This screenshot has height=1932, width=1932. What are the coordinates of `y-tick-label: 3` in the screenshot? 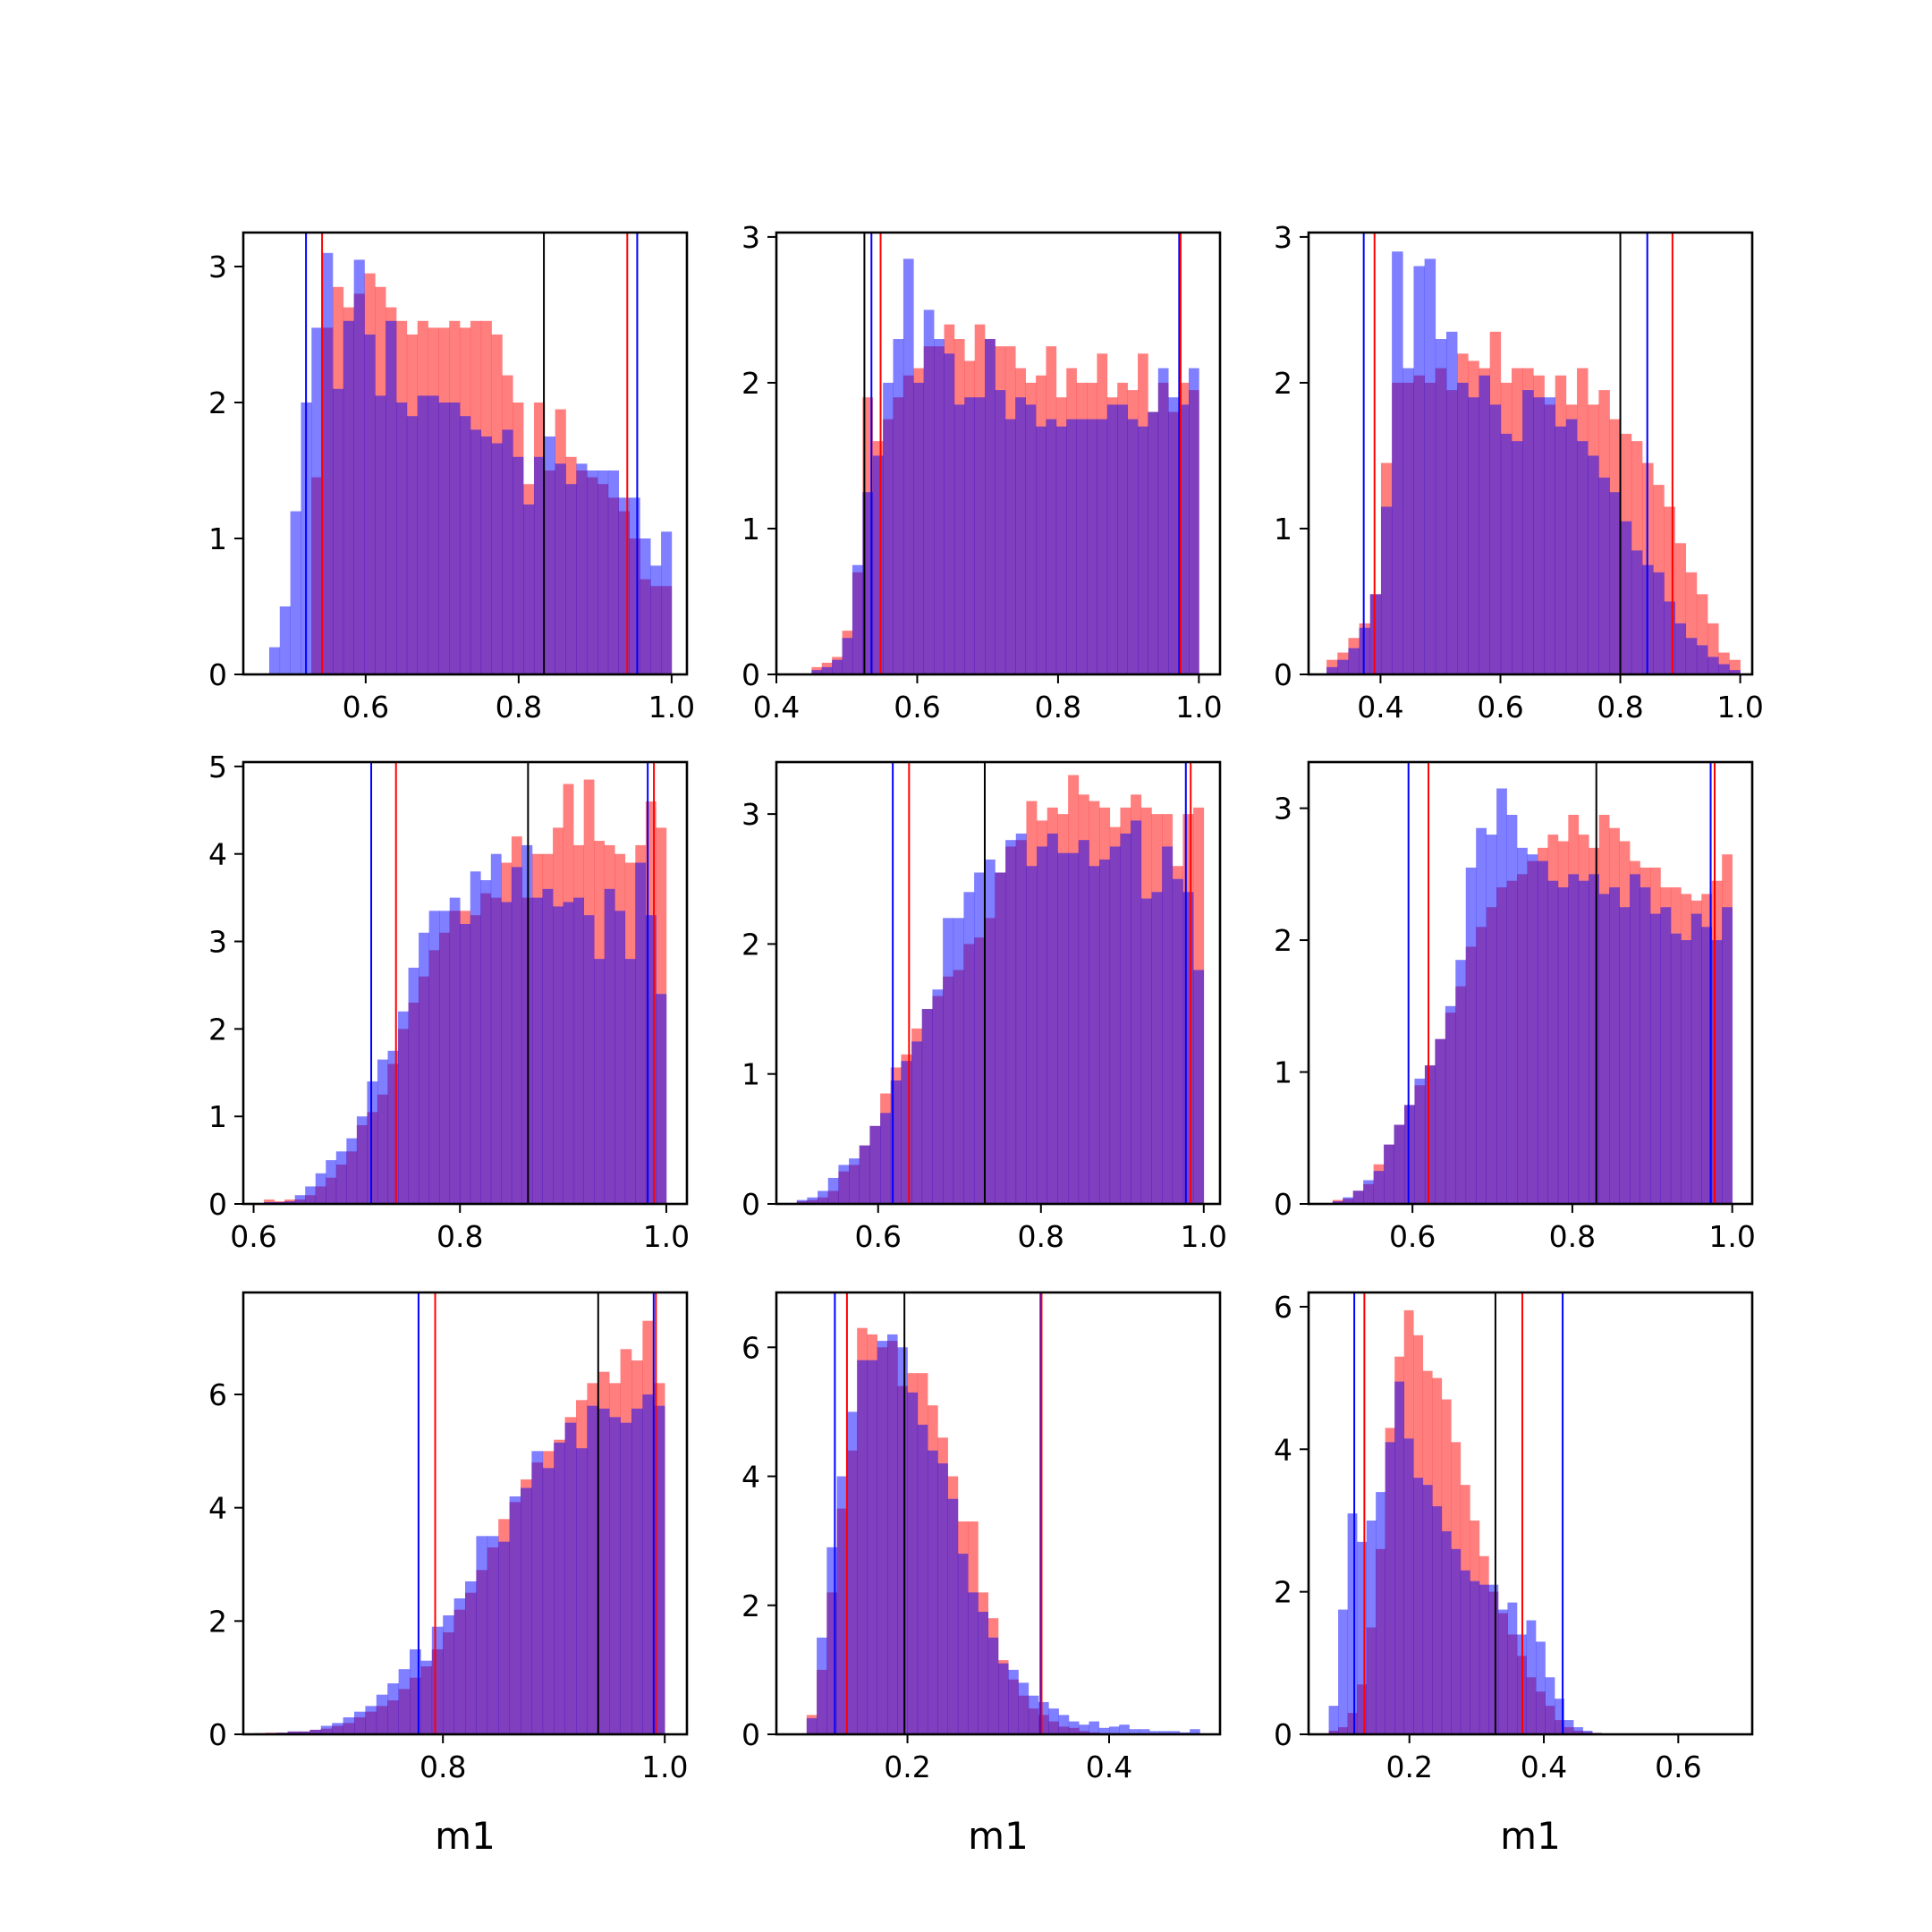 It's located at (1283, 237).